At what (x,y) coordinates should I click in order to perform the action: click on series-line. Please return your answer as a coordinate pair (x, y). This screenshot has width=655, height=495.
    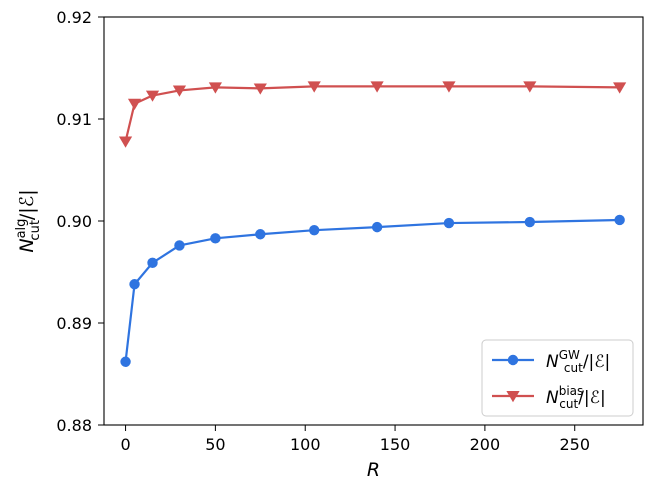
    Looking at the image, I should click on (372, 113).